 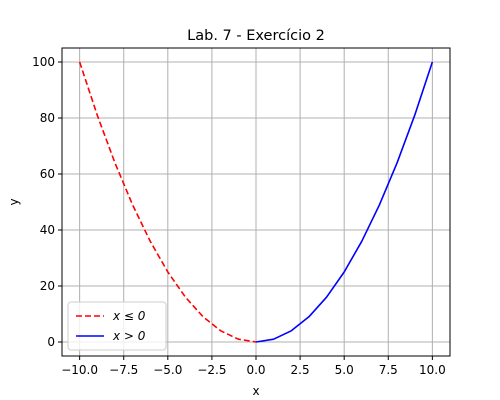 What do you see at coordinates (47, 230) in the screenshot?
I see `y-tick-label: 40` at bounding box center [47, 230].